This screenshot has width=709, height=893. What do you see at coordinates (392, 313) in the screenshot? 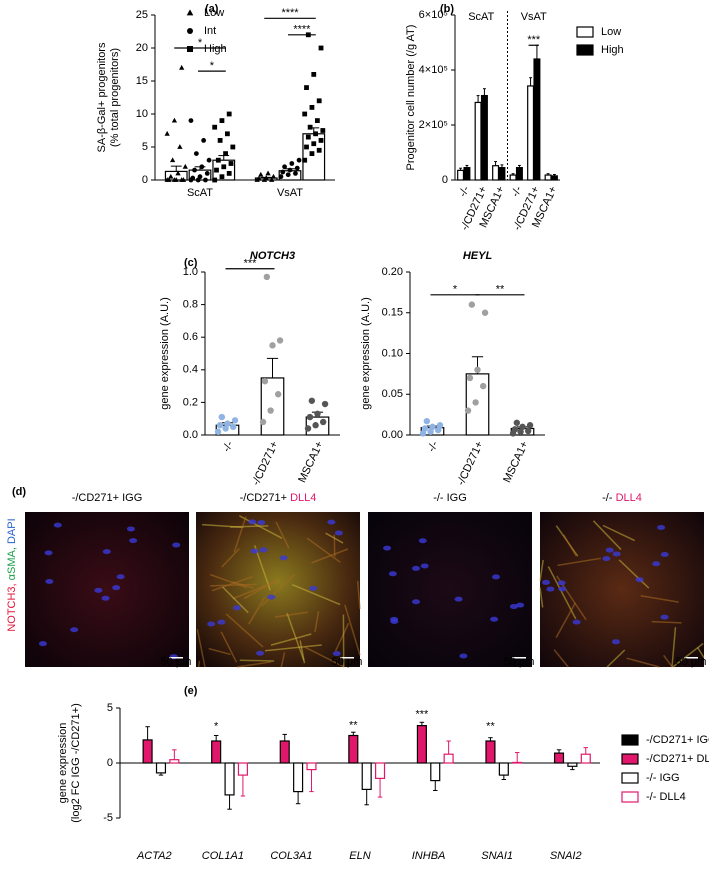
I see `y-tick-label: 0.15` at bounding box center [392, 313].